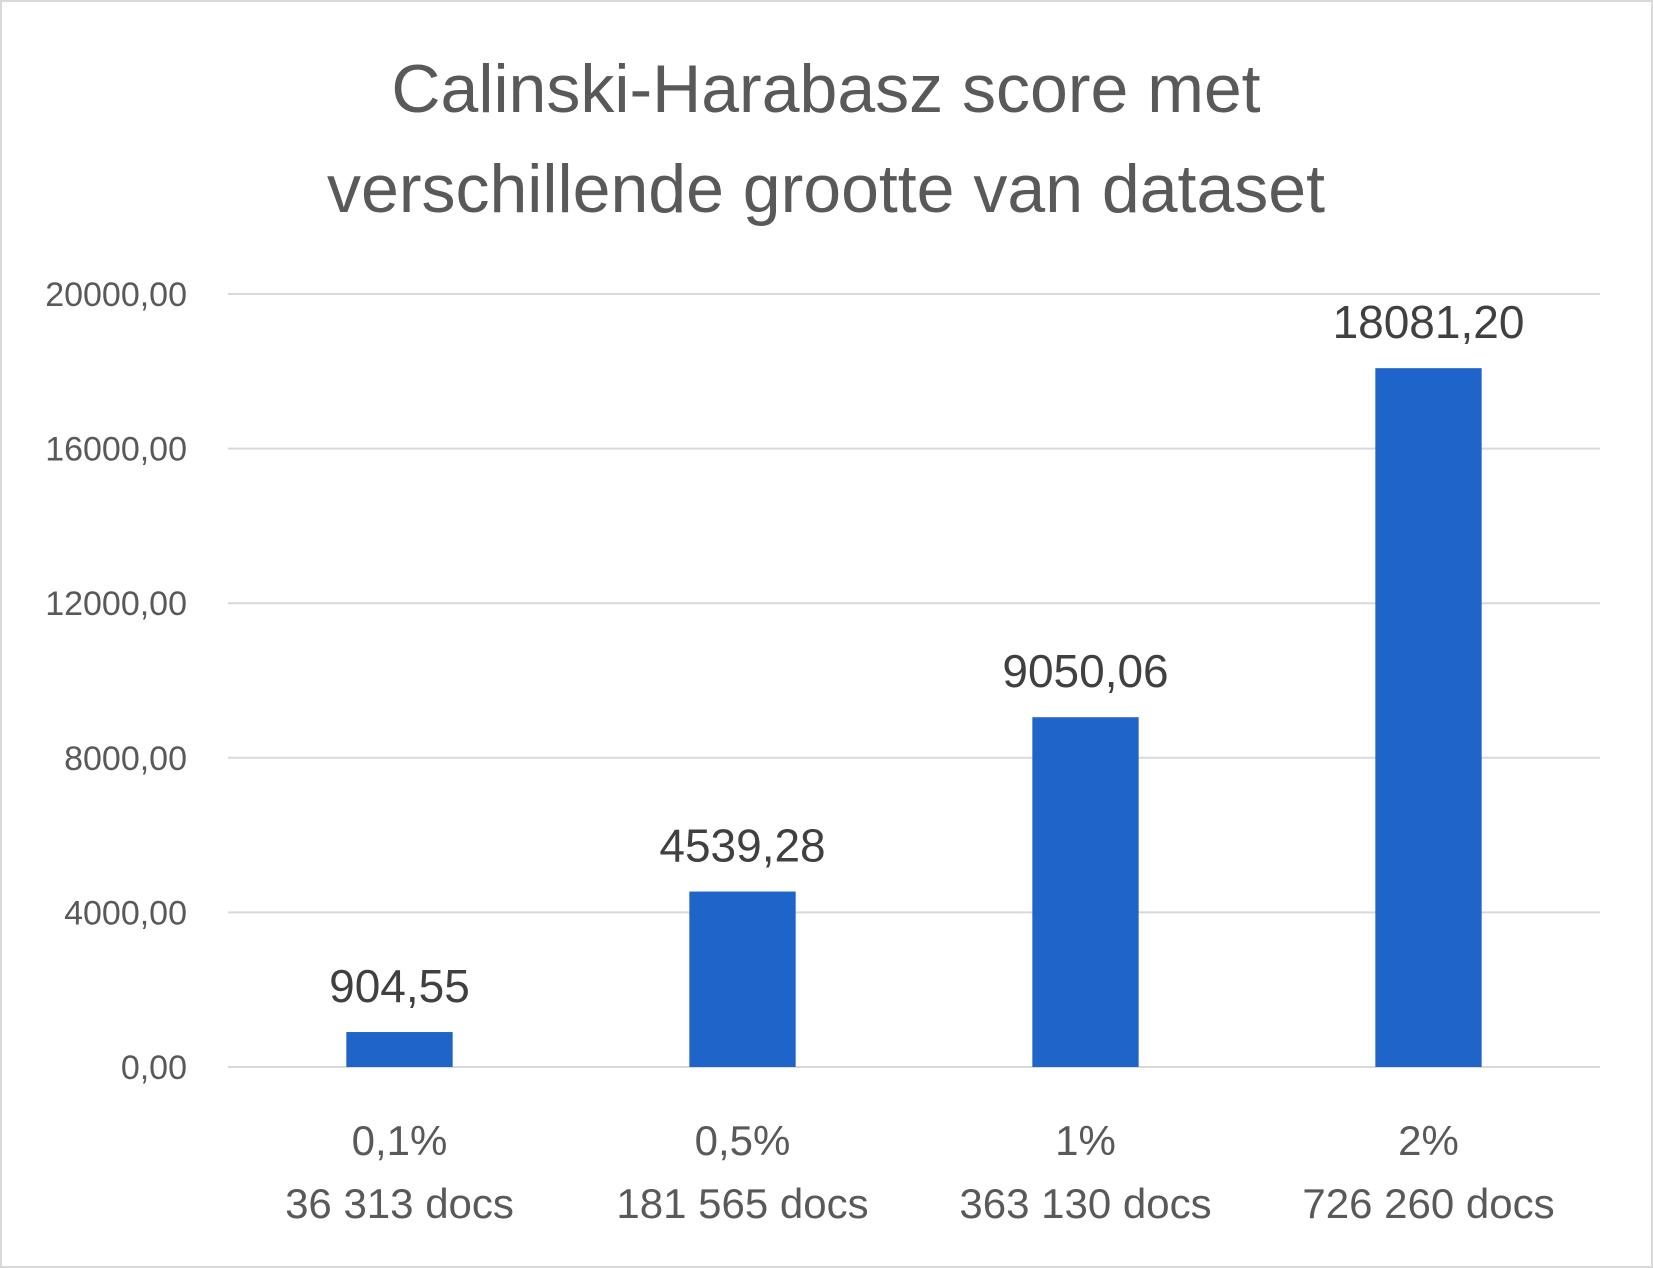  What do you see at coordinates (1085, 1140) in the screenshot?
I see `x-tick-label: 1%` at bounding box center [1085, 1140].